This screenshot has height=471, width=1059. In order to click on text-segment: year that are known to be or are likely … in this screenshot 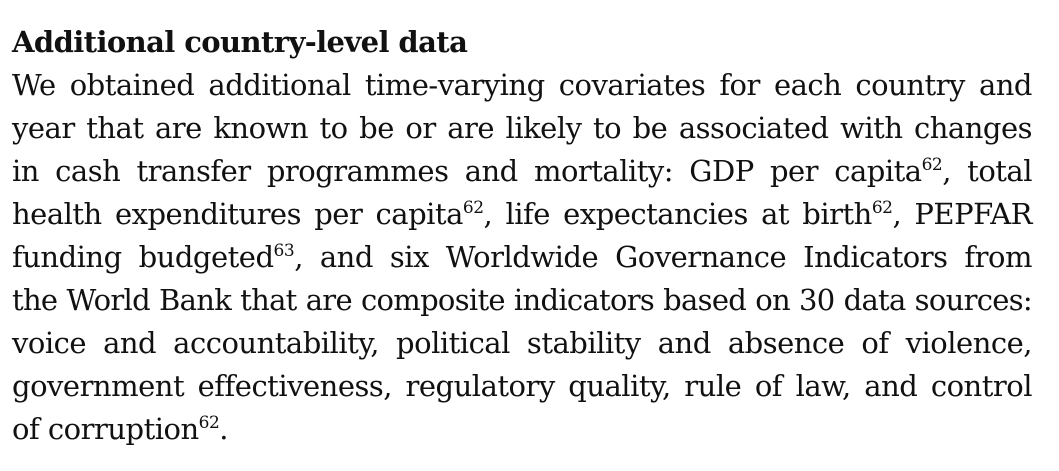, I will do `click(522, 128)`.